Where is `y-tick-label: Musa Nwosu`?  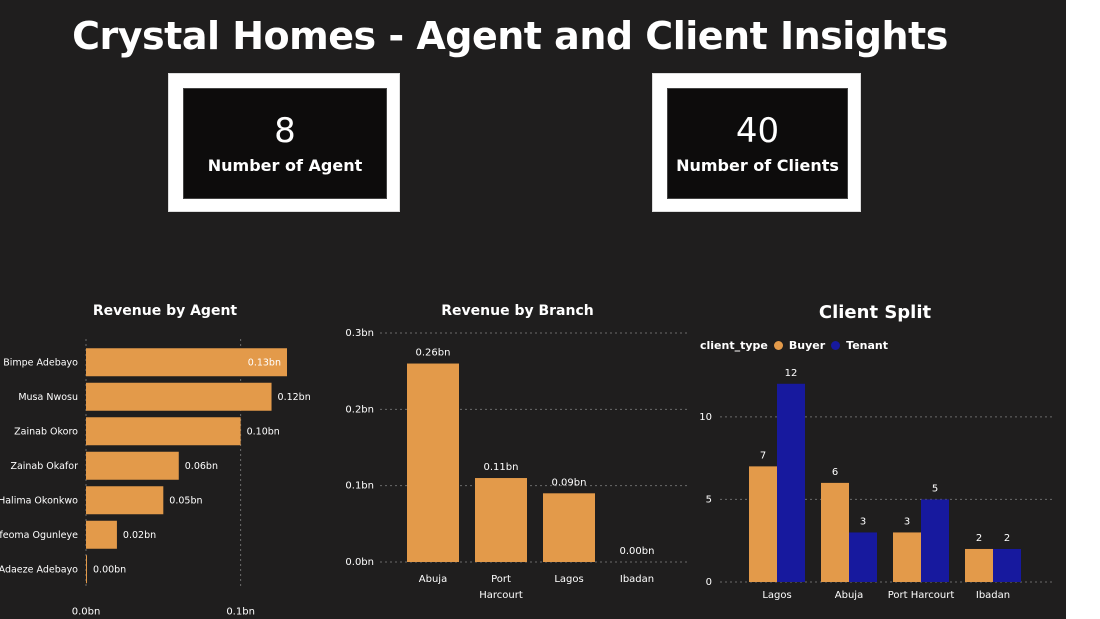 y-tick-label: Musa Nwosu is located at coordinates (48, 397).